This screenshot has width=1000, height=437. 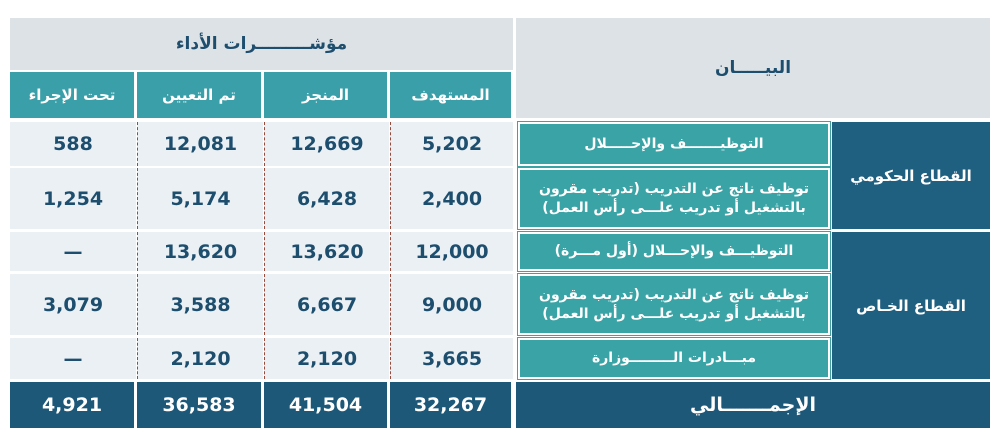 I want to click on value-cell: 3,079, so click(x=73, y=304).